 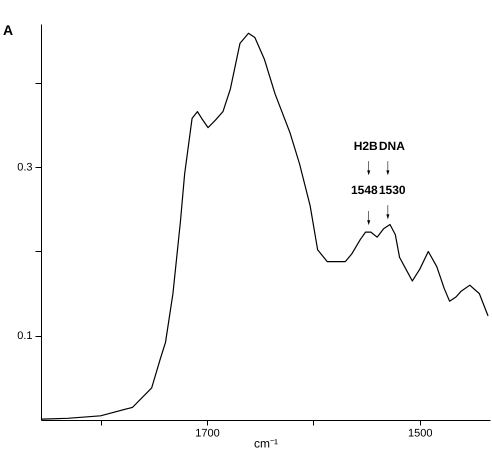 I want to click on annotation: 1530, so click(x=392, y=190).